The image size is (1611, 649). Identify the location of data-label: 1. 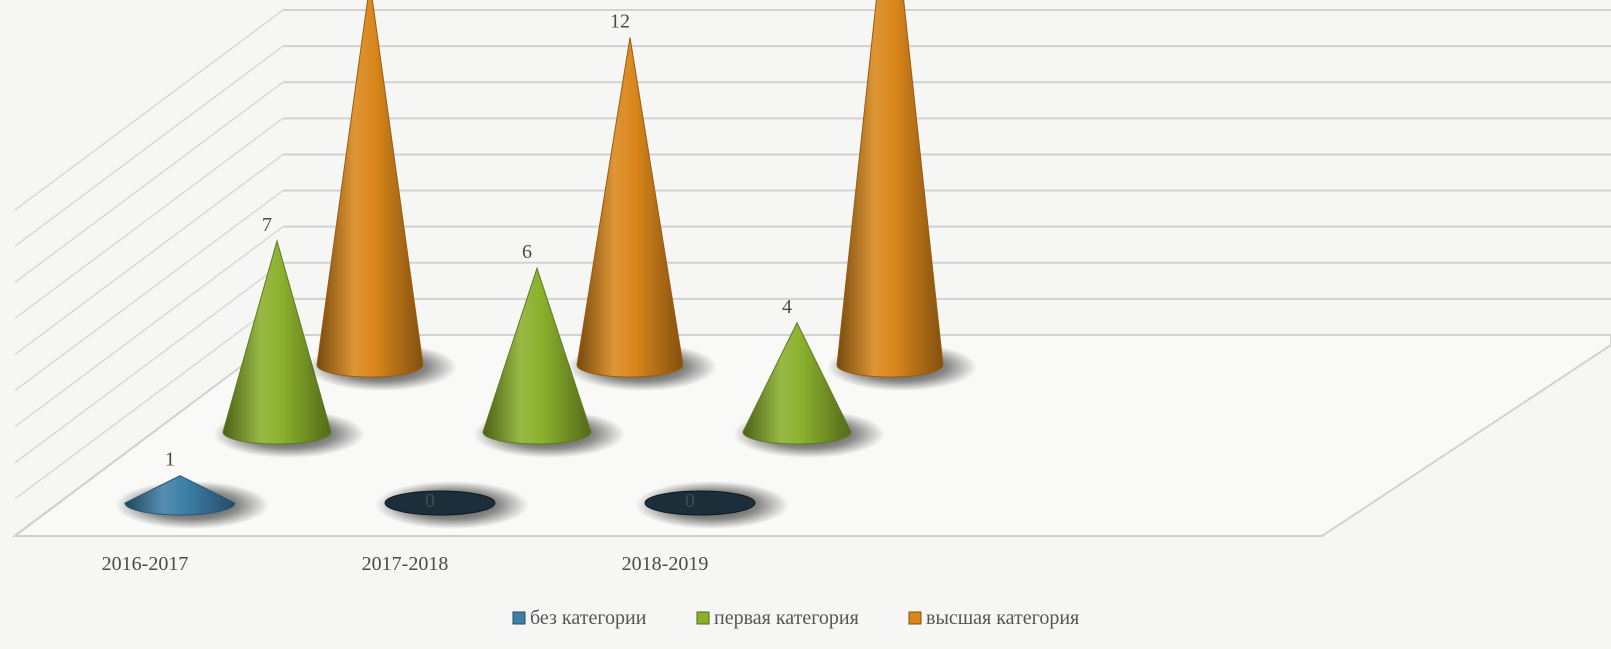
(170, 460).